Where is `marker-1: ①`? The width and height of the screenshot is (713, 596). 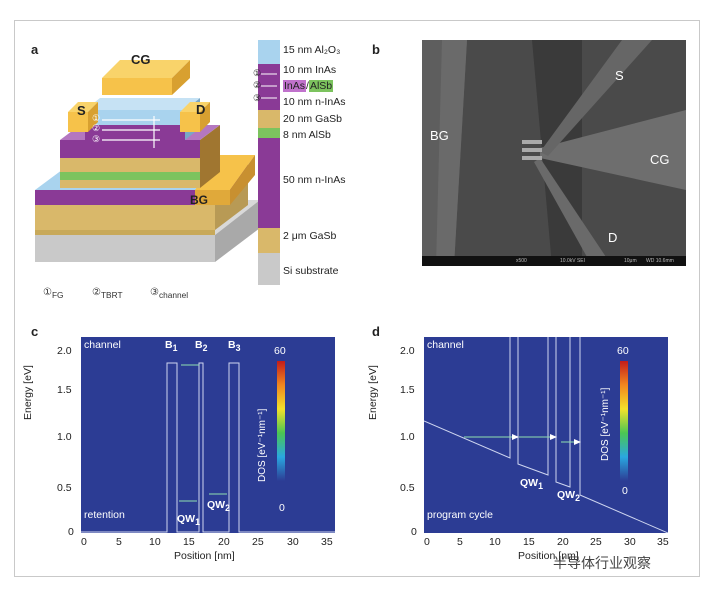 marker-1: ① is located at coordinates (96, 118).